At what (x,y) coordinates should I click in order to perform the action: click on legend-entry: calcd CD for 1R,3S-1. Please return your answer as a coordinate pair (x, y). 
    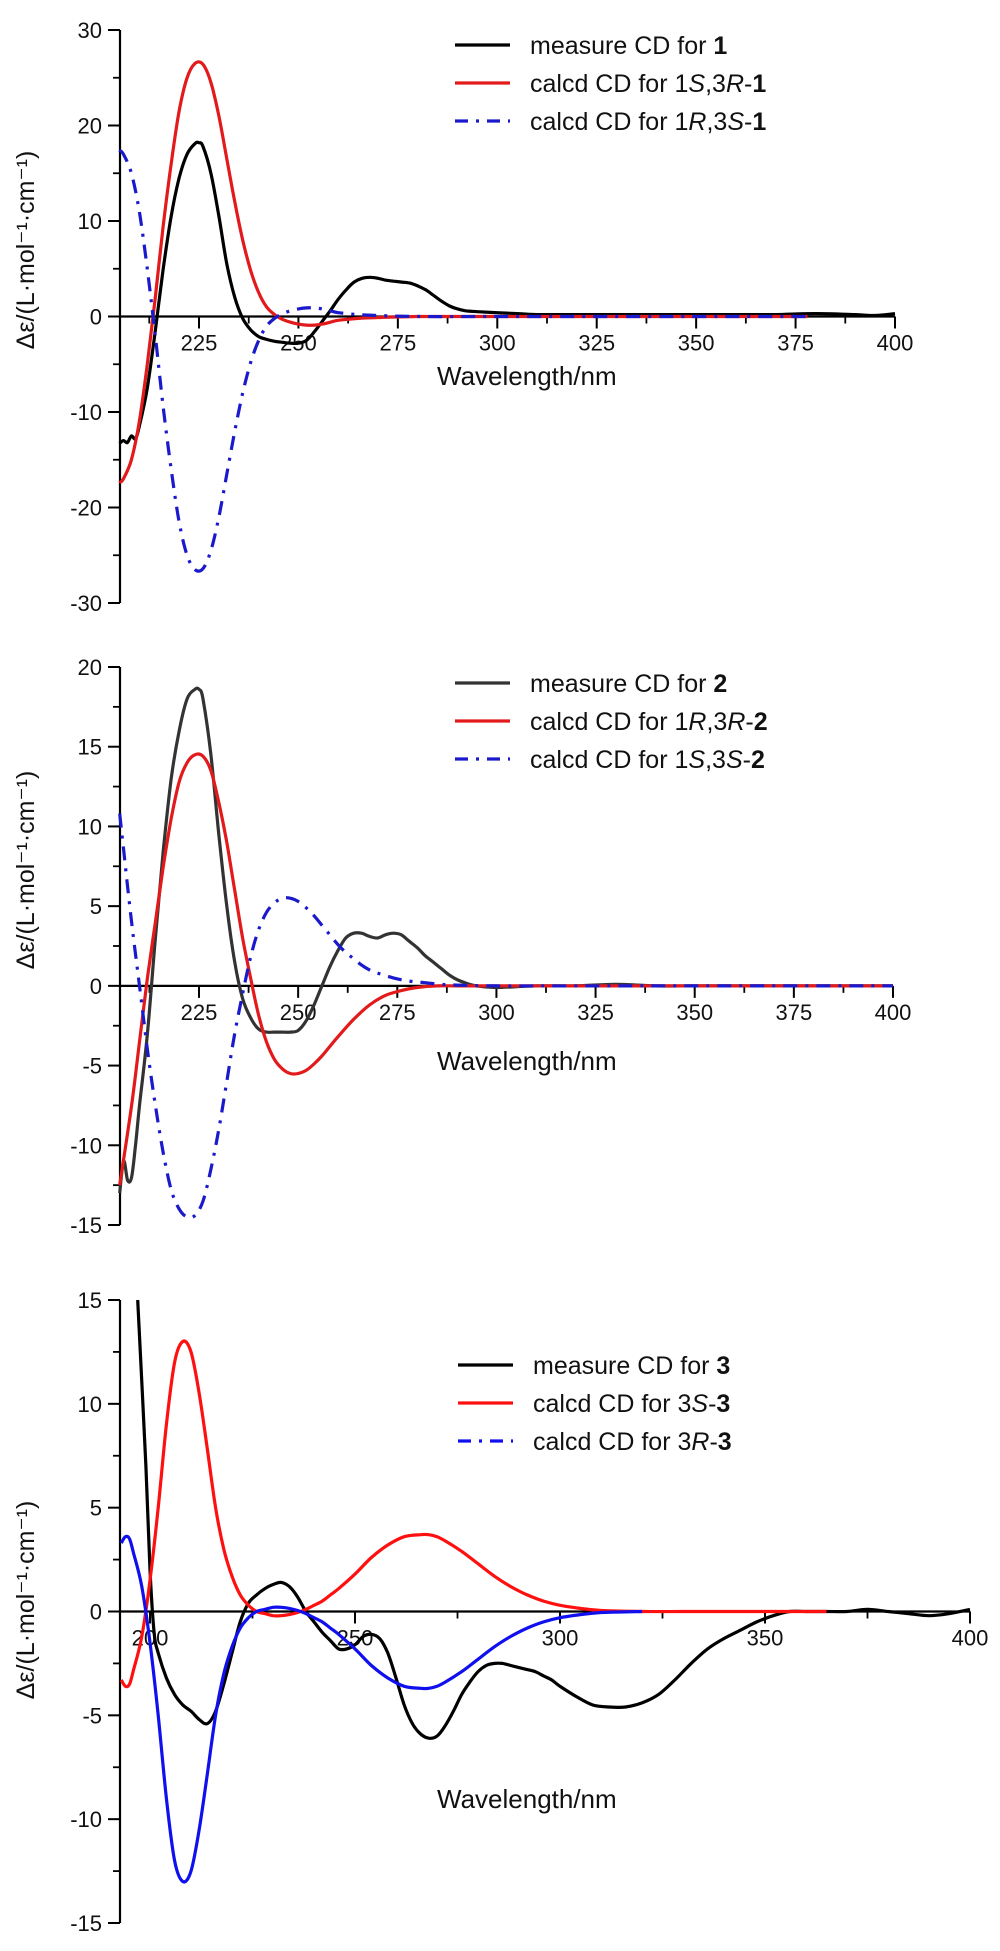
    Looking at the image, I should click on (648, 122).